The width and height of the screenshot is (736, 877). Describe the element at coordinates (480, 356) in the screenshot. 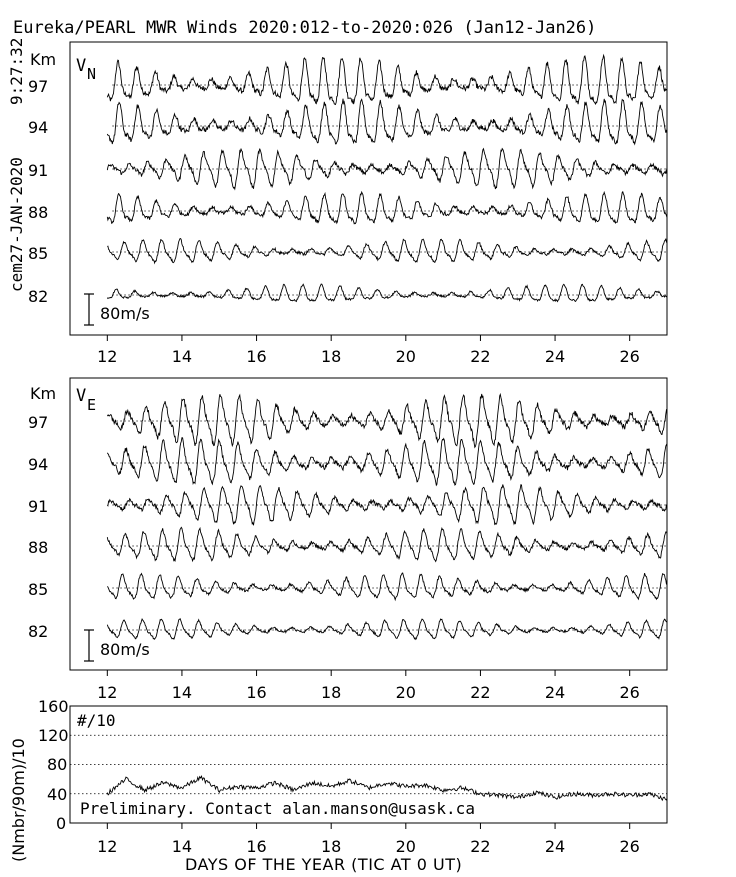

I see `north-xtick-label-22: 22` at that location.